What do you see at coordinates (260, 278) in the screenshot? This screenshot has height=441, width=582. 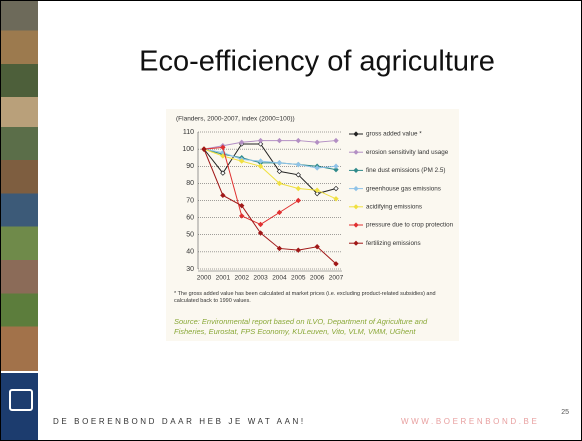 I see `x-tick-label: 2003` at bounding box center [260, 278].